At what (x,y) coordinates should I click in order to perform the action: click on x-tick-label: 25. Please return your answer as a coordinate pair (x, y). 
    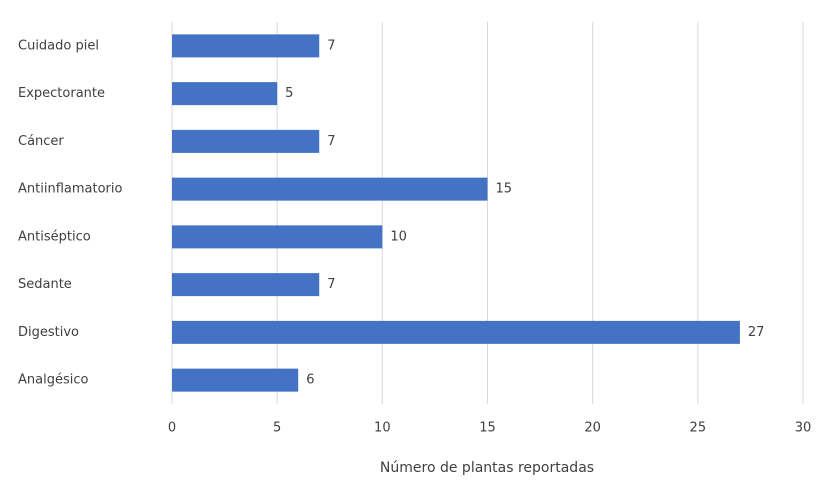
    Looking at the image, I should click on (698, 428).